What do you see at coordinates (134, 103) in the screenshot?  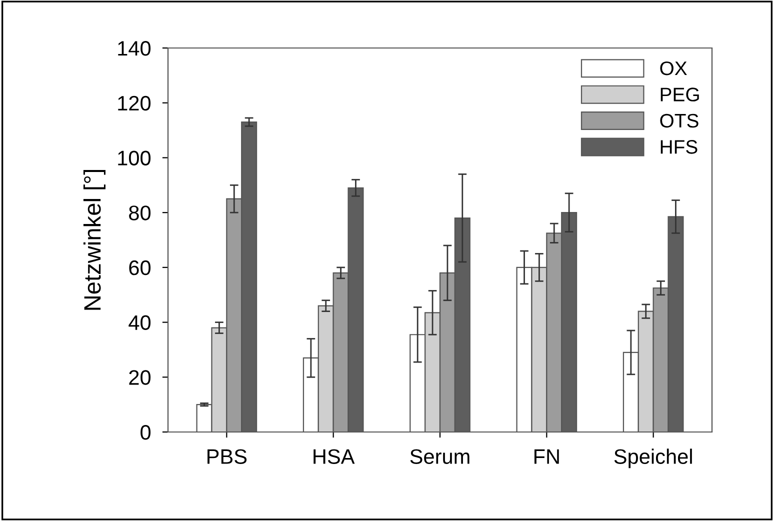 I see `y-tick-label: 120` at bounding box center [134, 103].